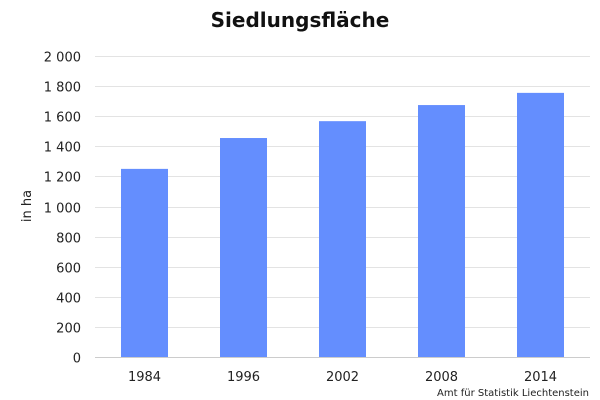 The image size is (600, 400). What do you see at coordinates (243, 377) in the screenshot?
I see `x-tick-label: 1996` at bounding box center [243, 377].